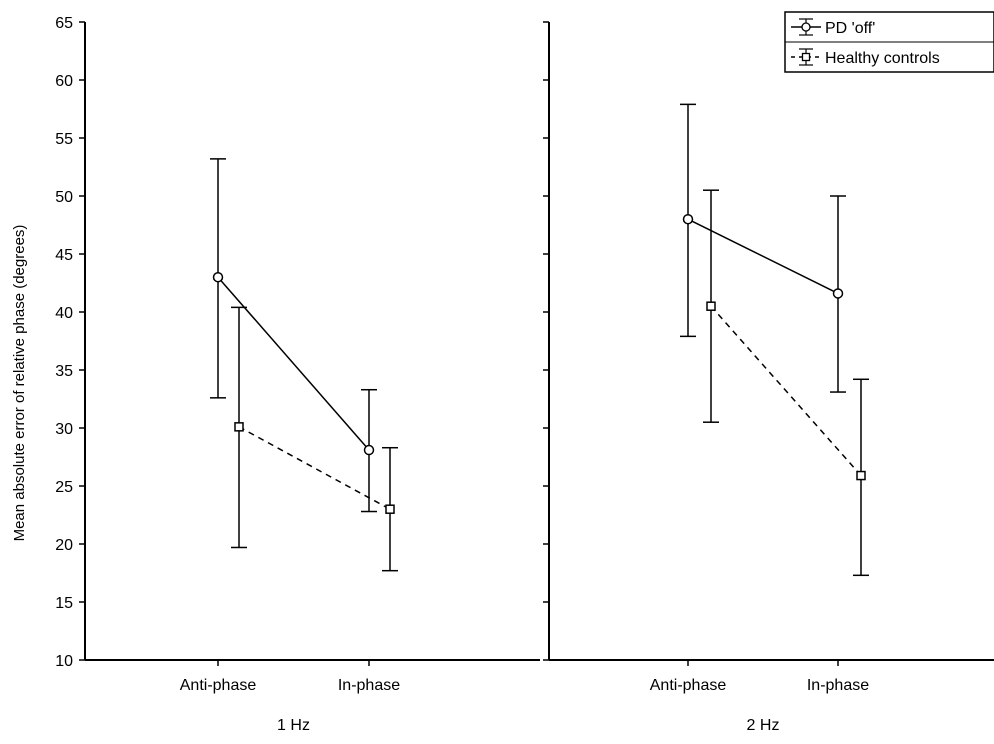 Image resolution: width=994 pixels, height=744 pixels. What do you see at coordinates (64, 661) in the screenshot?
I see `y-tick-label: 10` at bounding box center [64, 661].